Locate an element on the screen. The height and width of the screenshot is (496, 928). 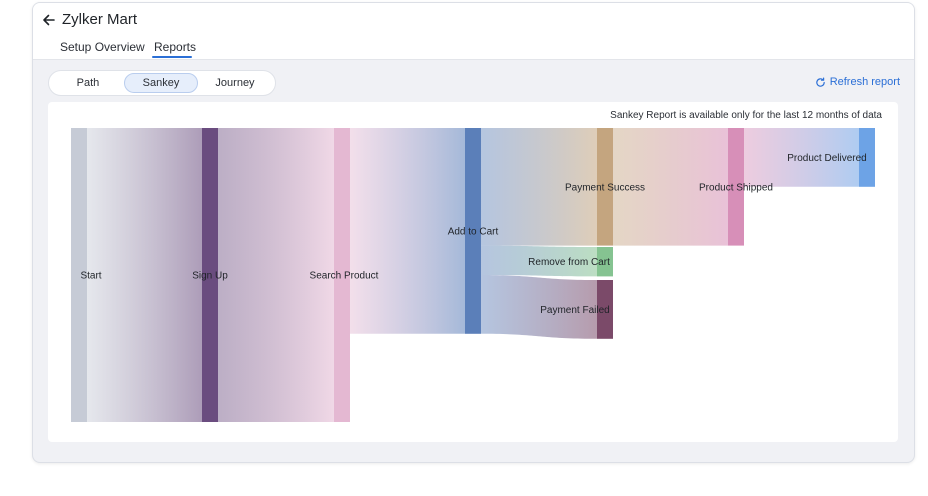
link-add-to-cart-to-payment-failed is located at coordinates (539, 307).